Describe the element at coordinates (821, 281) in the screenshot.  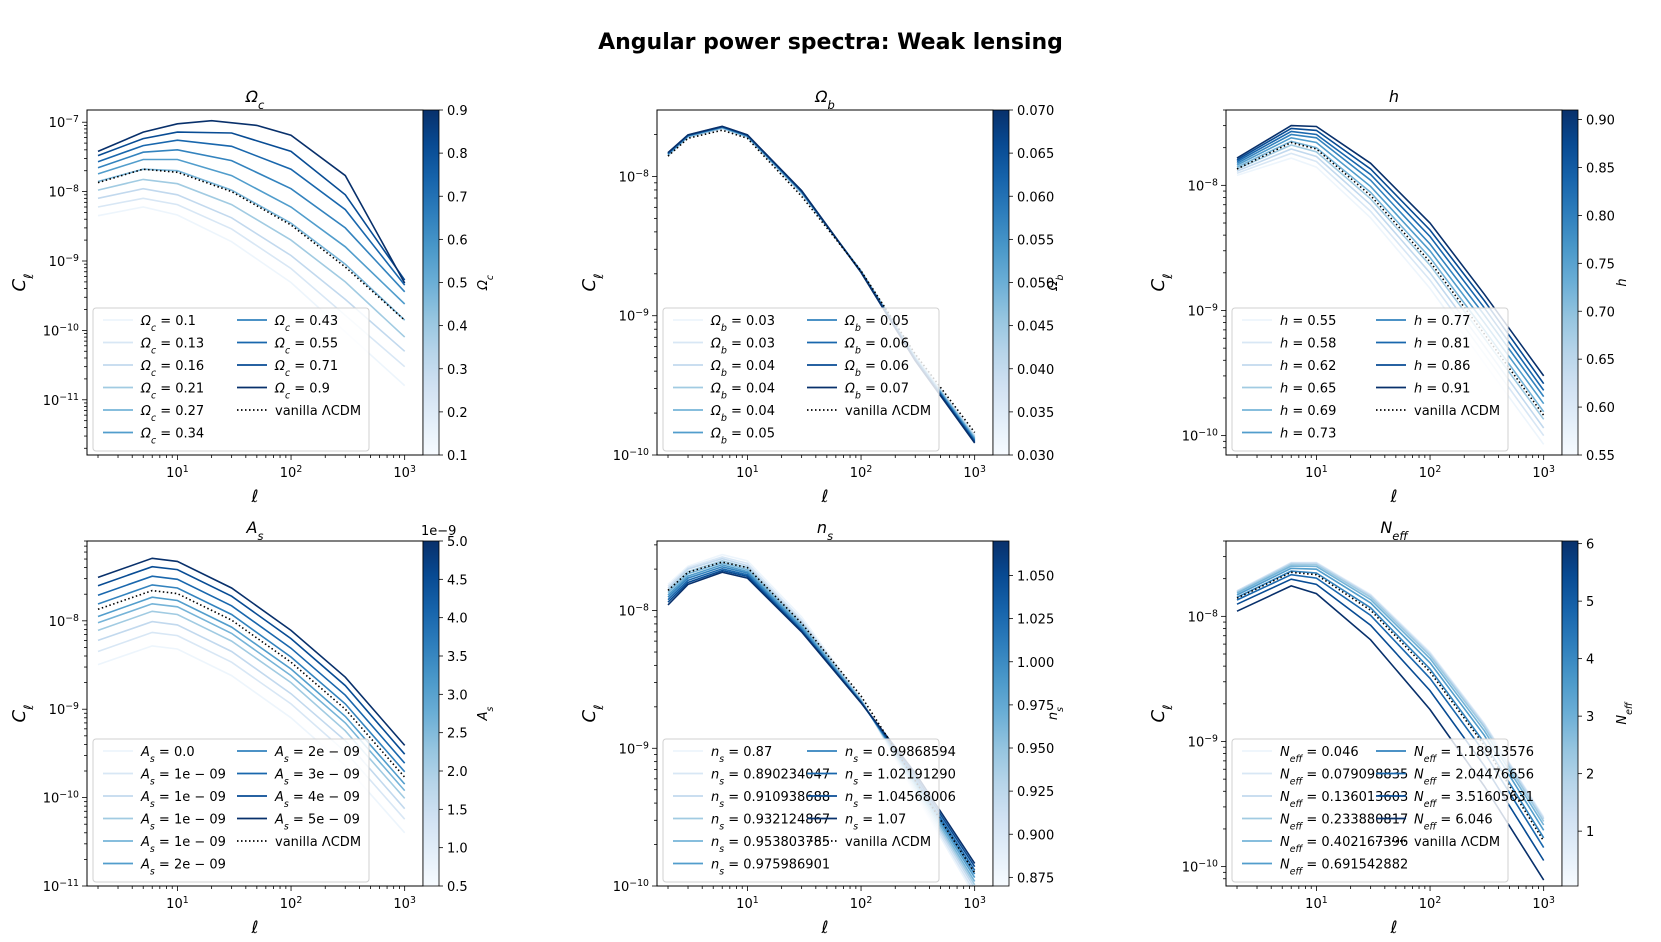
I see `vanilla-line` at that location.